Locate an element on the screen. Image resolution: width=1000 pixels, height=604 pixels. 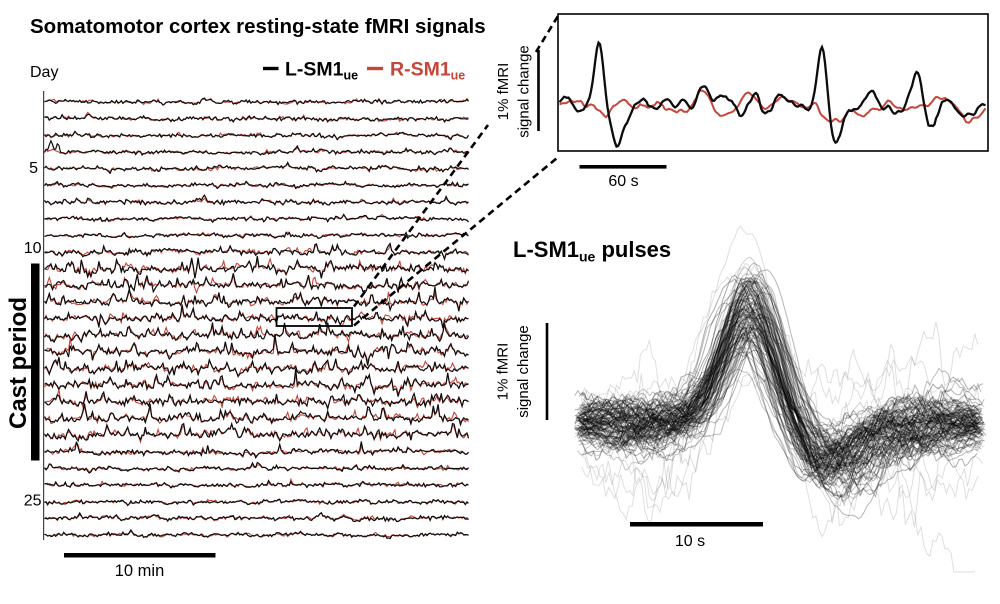
svg-text: 25 is located at coordinates (33, 501).